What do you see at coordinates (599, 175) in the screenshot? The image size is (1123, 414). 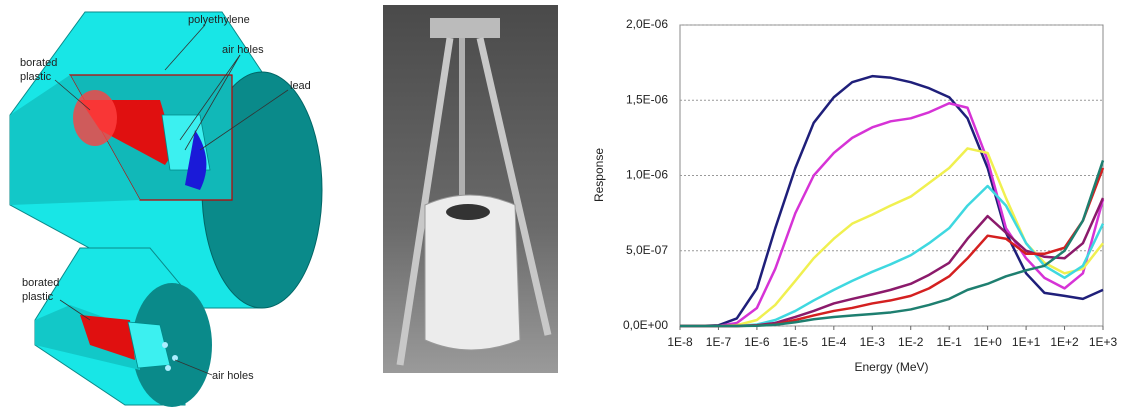 I see `y-axis-label: Response` at bounding box center [599, 175].